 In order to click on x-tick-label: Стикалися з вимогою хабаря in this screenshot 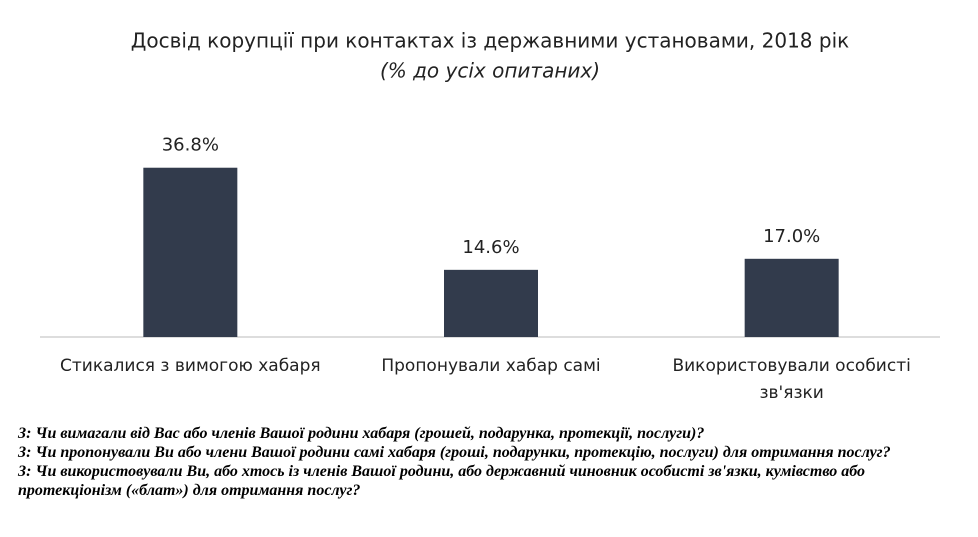, I will do `click(190, 366)`.